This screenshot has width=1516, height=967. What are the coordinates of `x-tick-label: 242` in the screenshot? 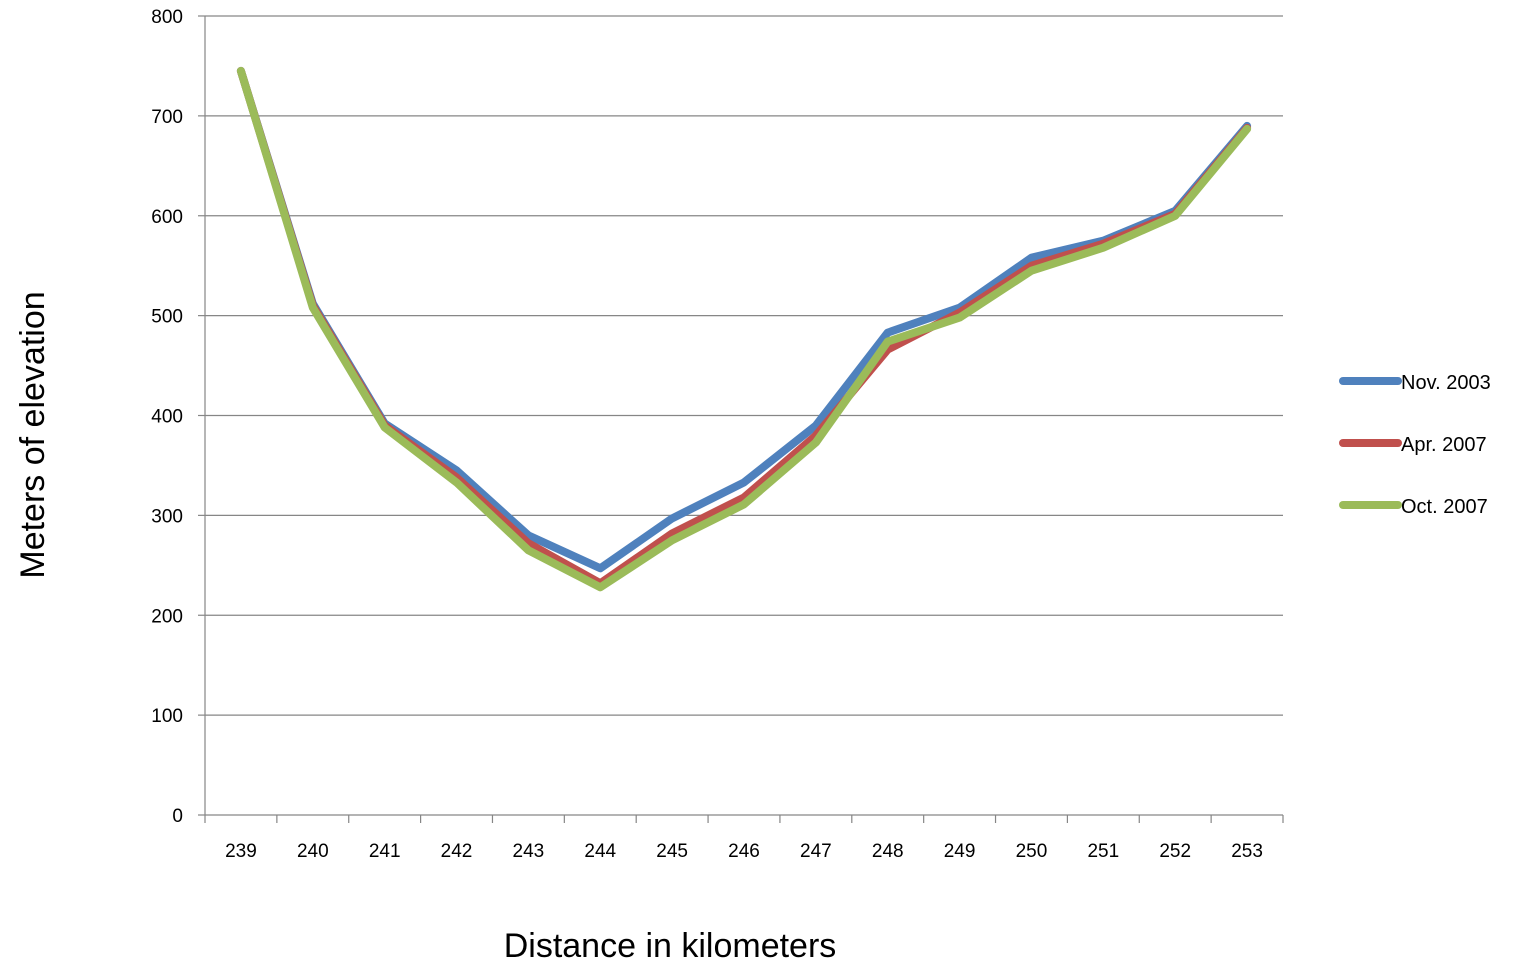 It's located at (457, 851).